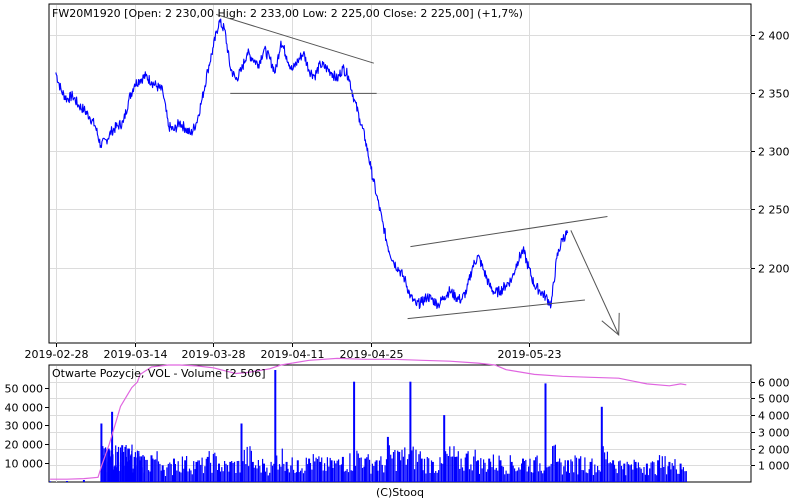 This screenshot has width=800, height=503. I want to click on volume-right-tick-label: 3 000, so click(774, 433).